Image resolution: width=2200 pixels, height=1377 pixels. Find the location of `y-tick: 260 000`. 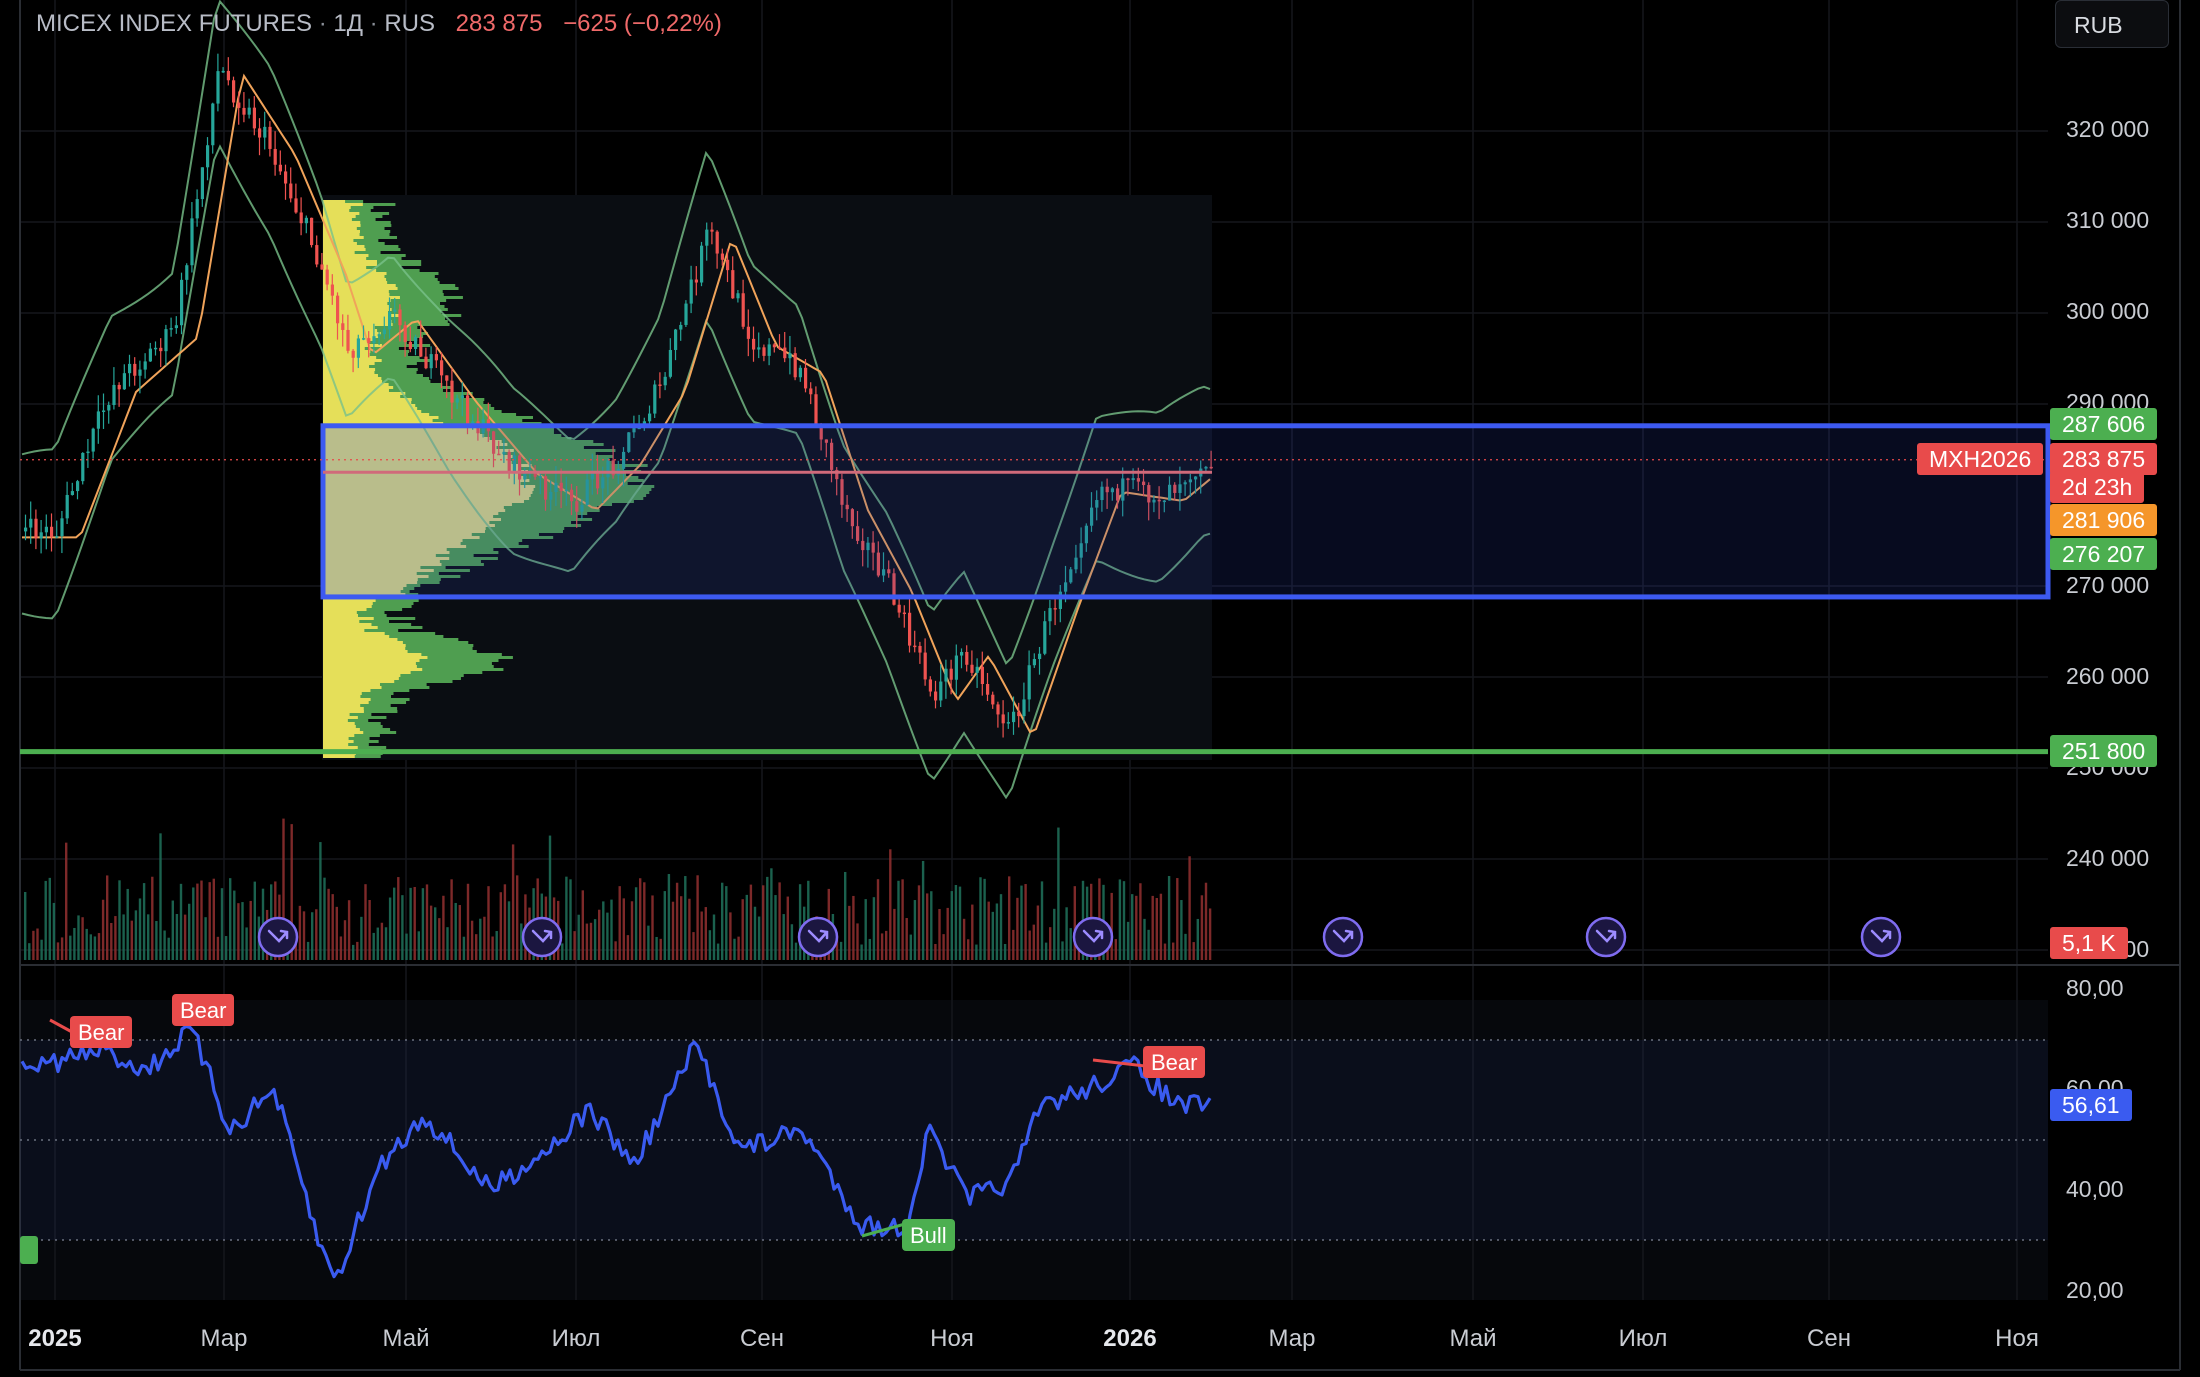

y-tick: 260 000 is located at coordinates (2108, 676).